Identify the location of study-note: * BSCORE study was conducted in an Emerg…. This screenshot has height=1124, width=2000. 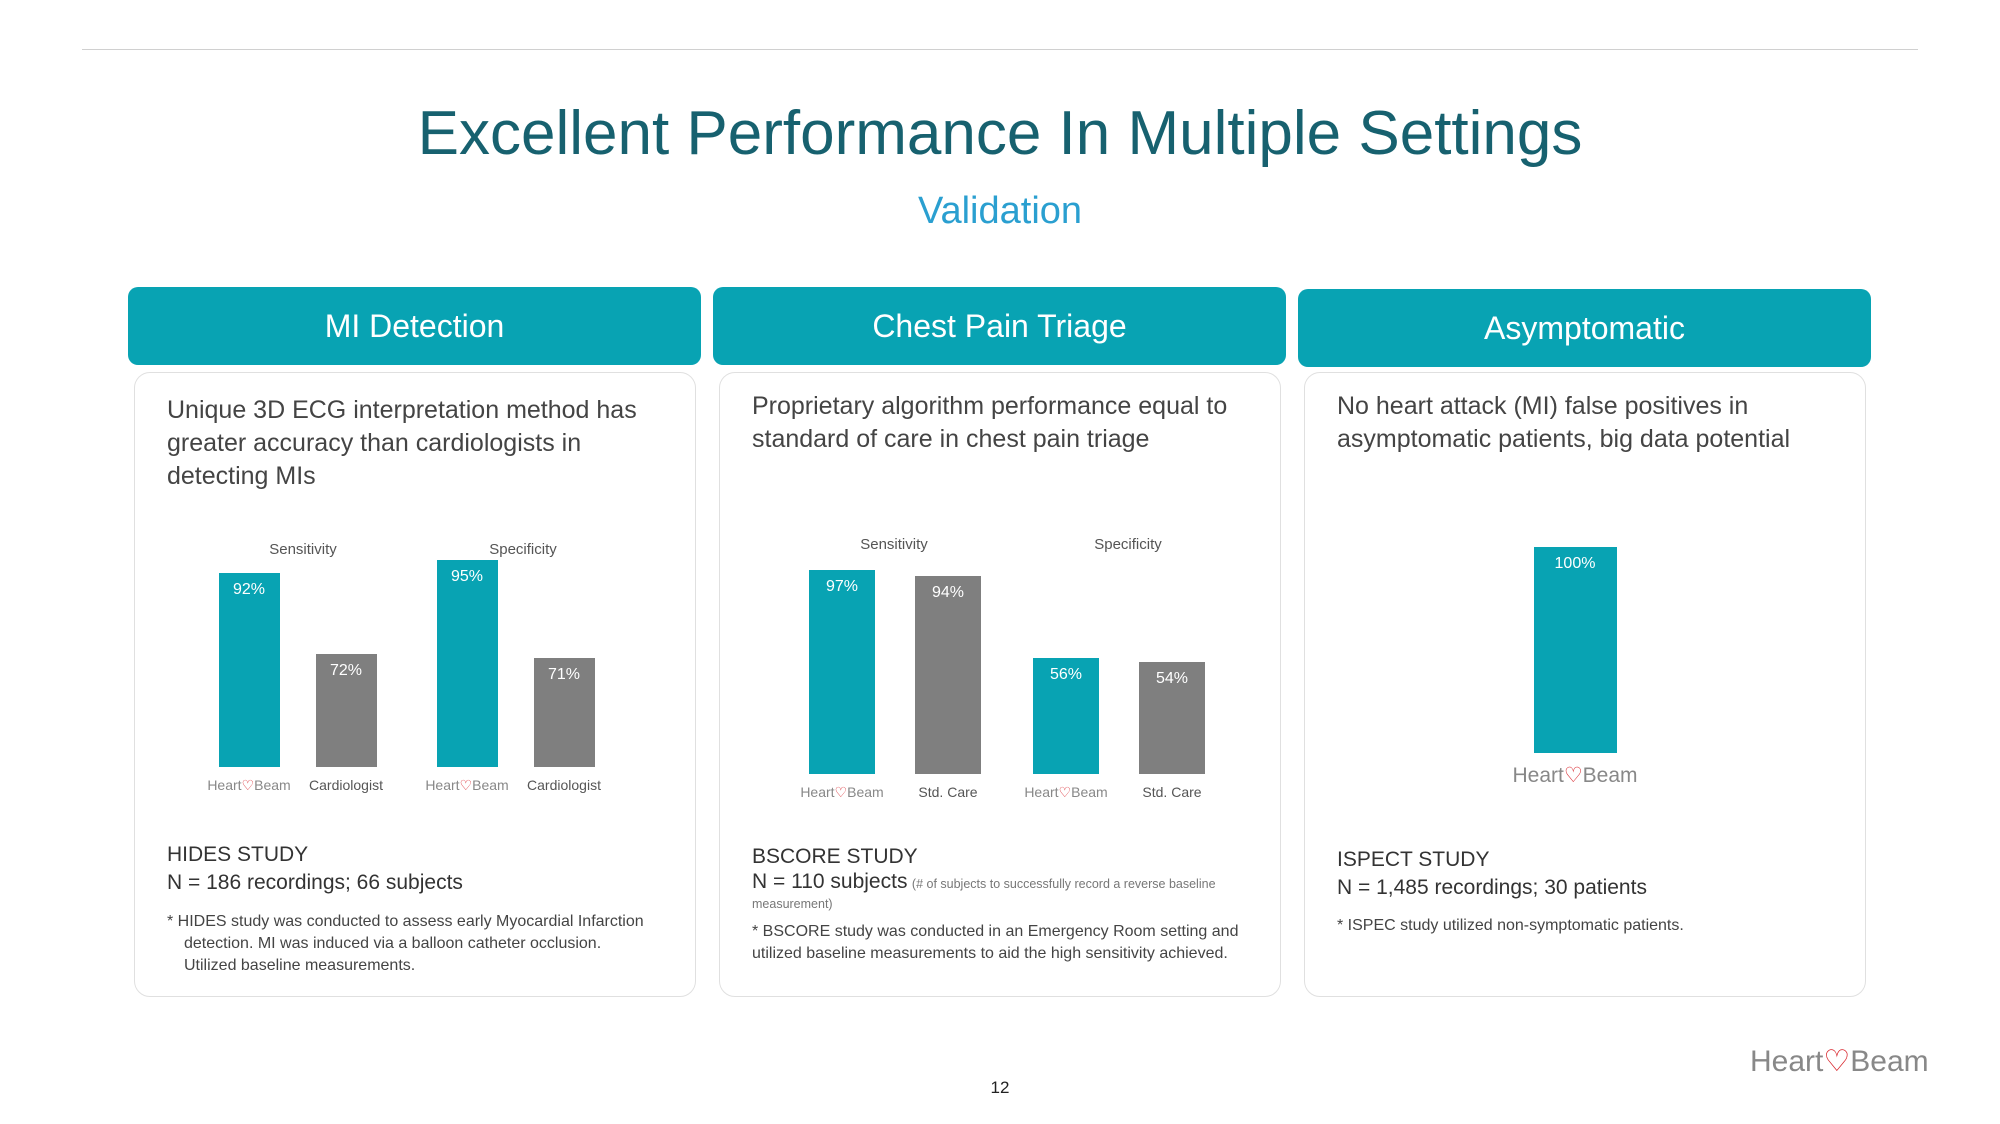
(995, 942).